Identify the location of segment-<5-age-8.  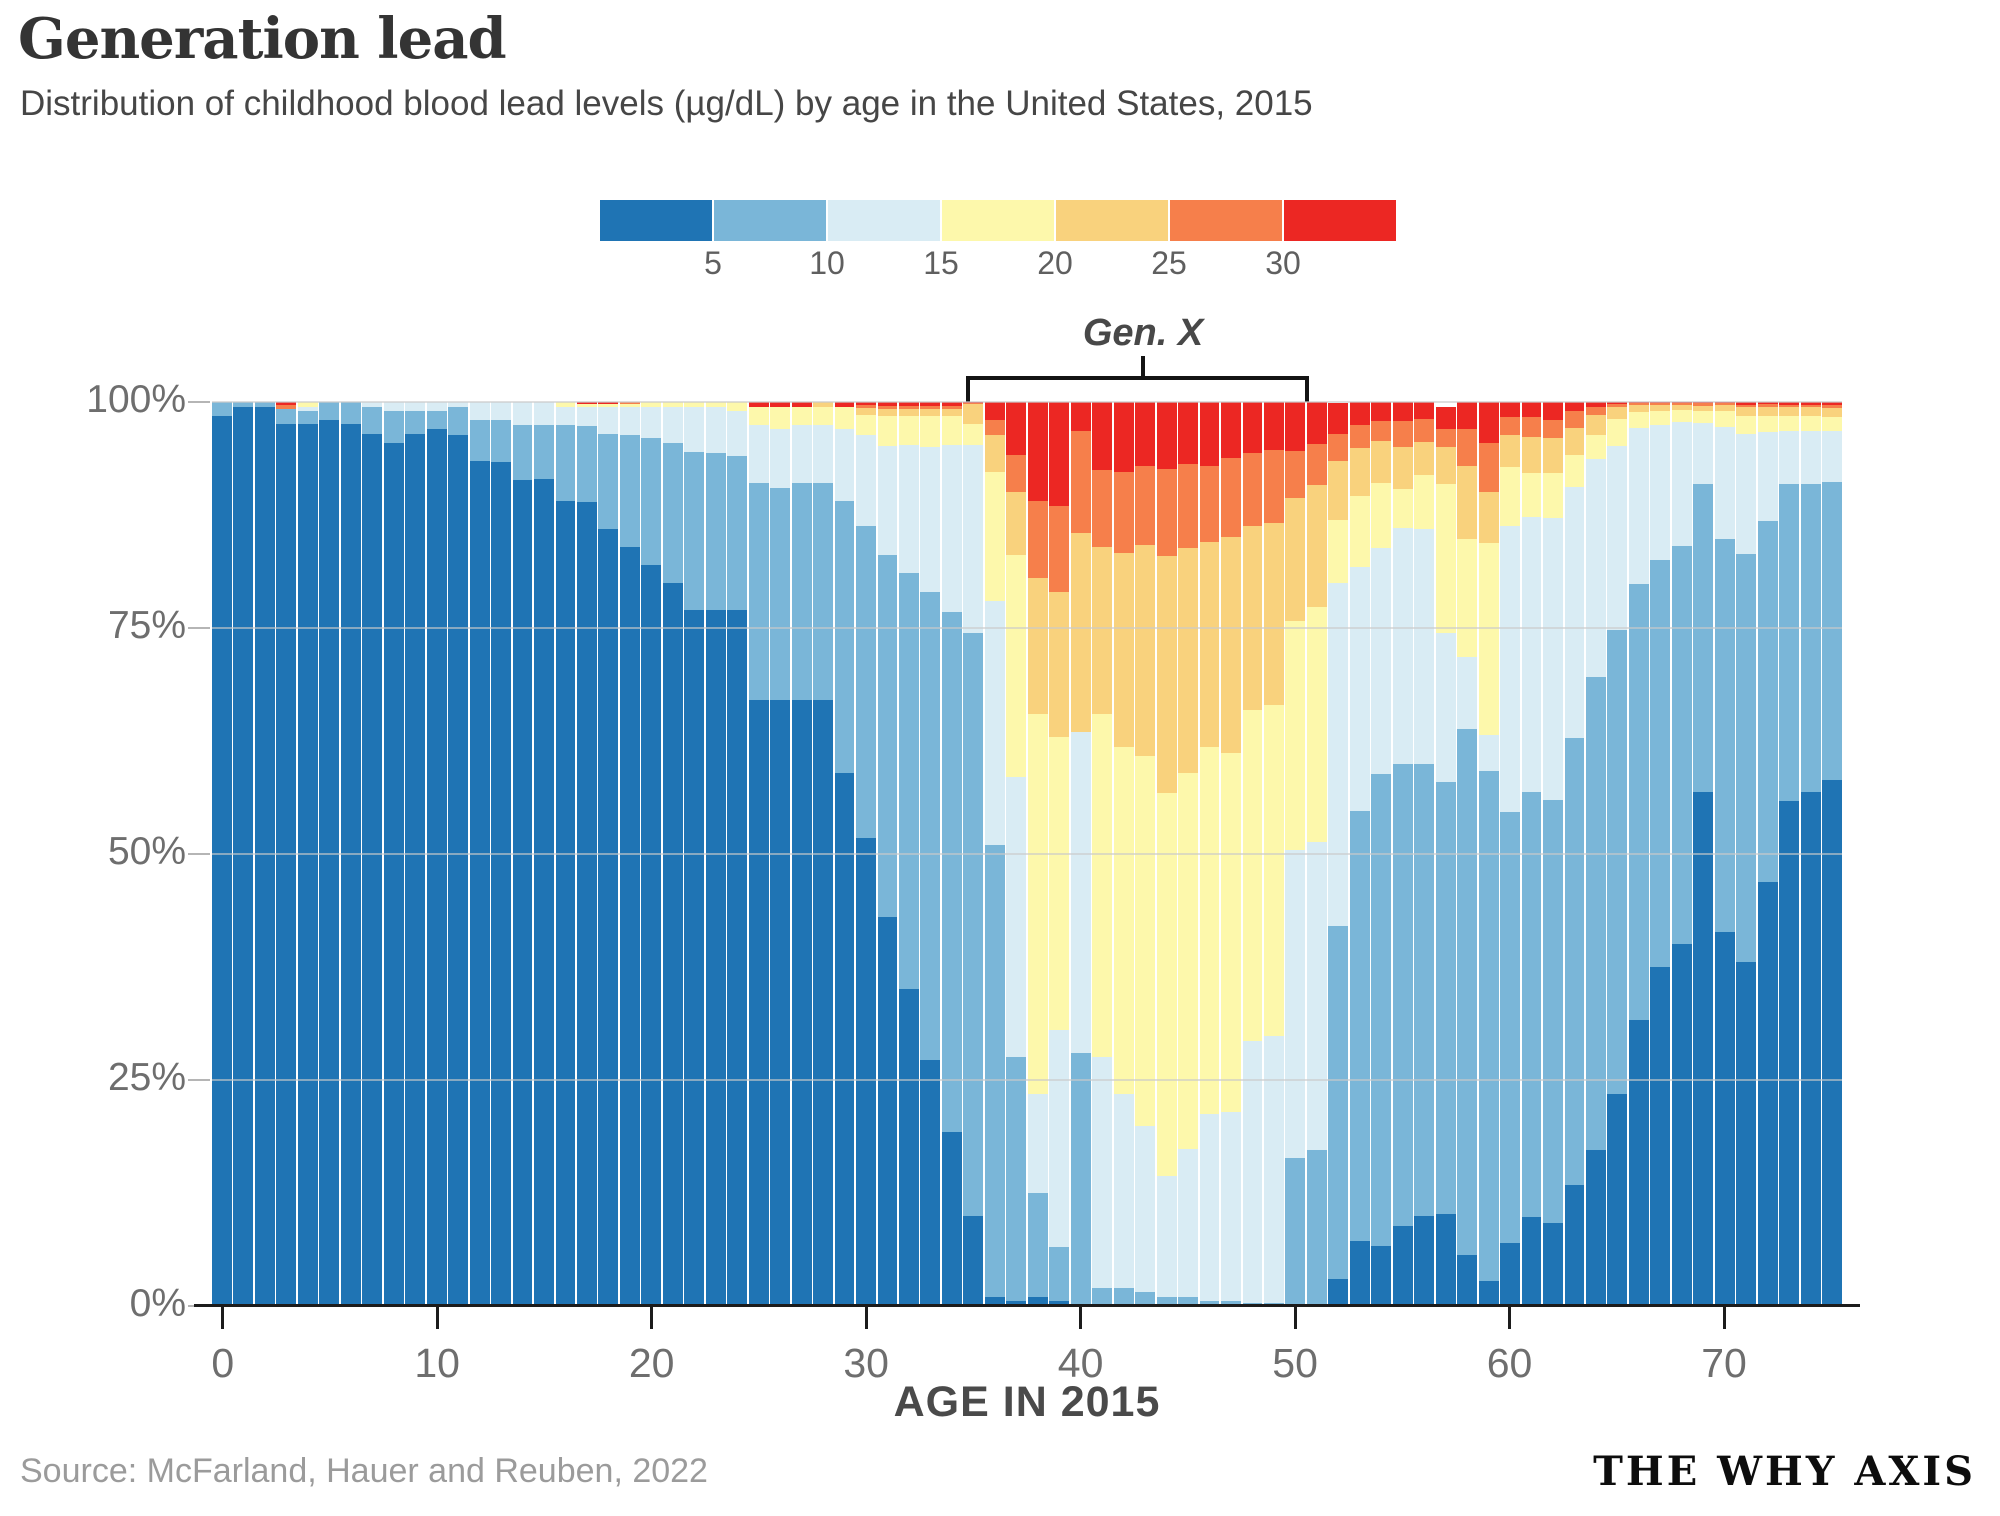
(393, 874).